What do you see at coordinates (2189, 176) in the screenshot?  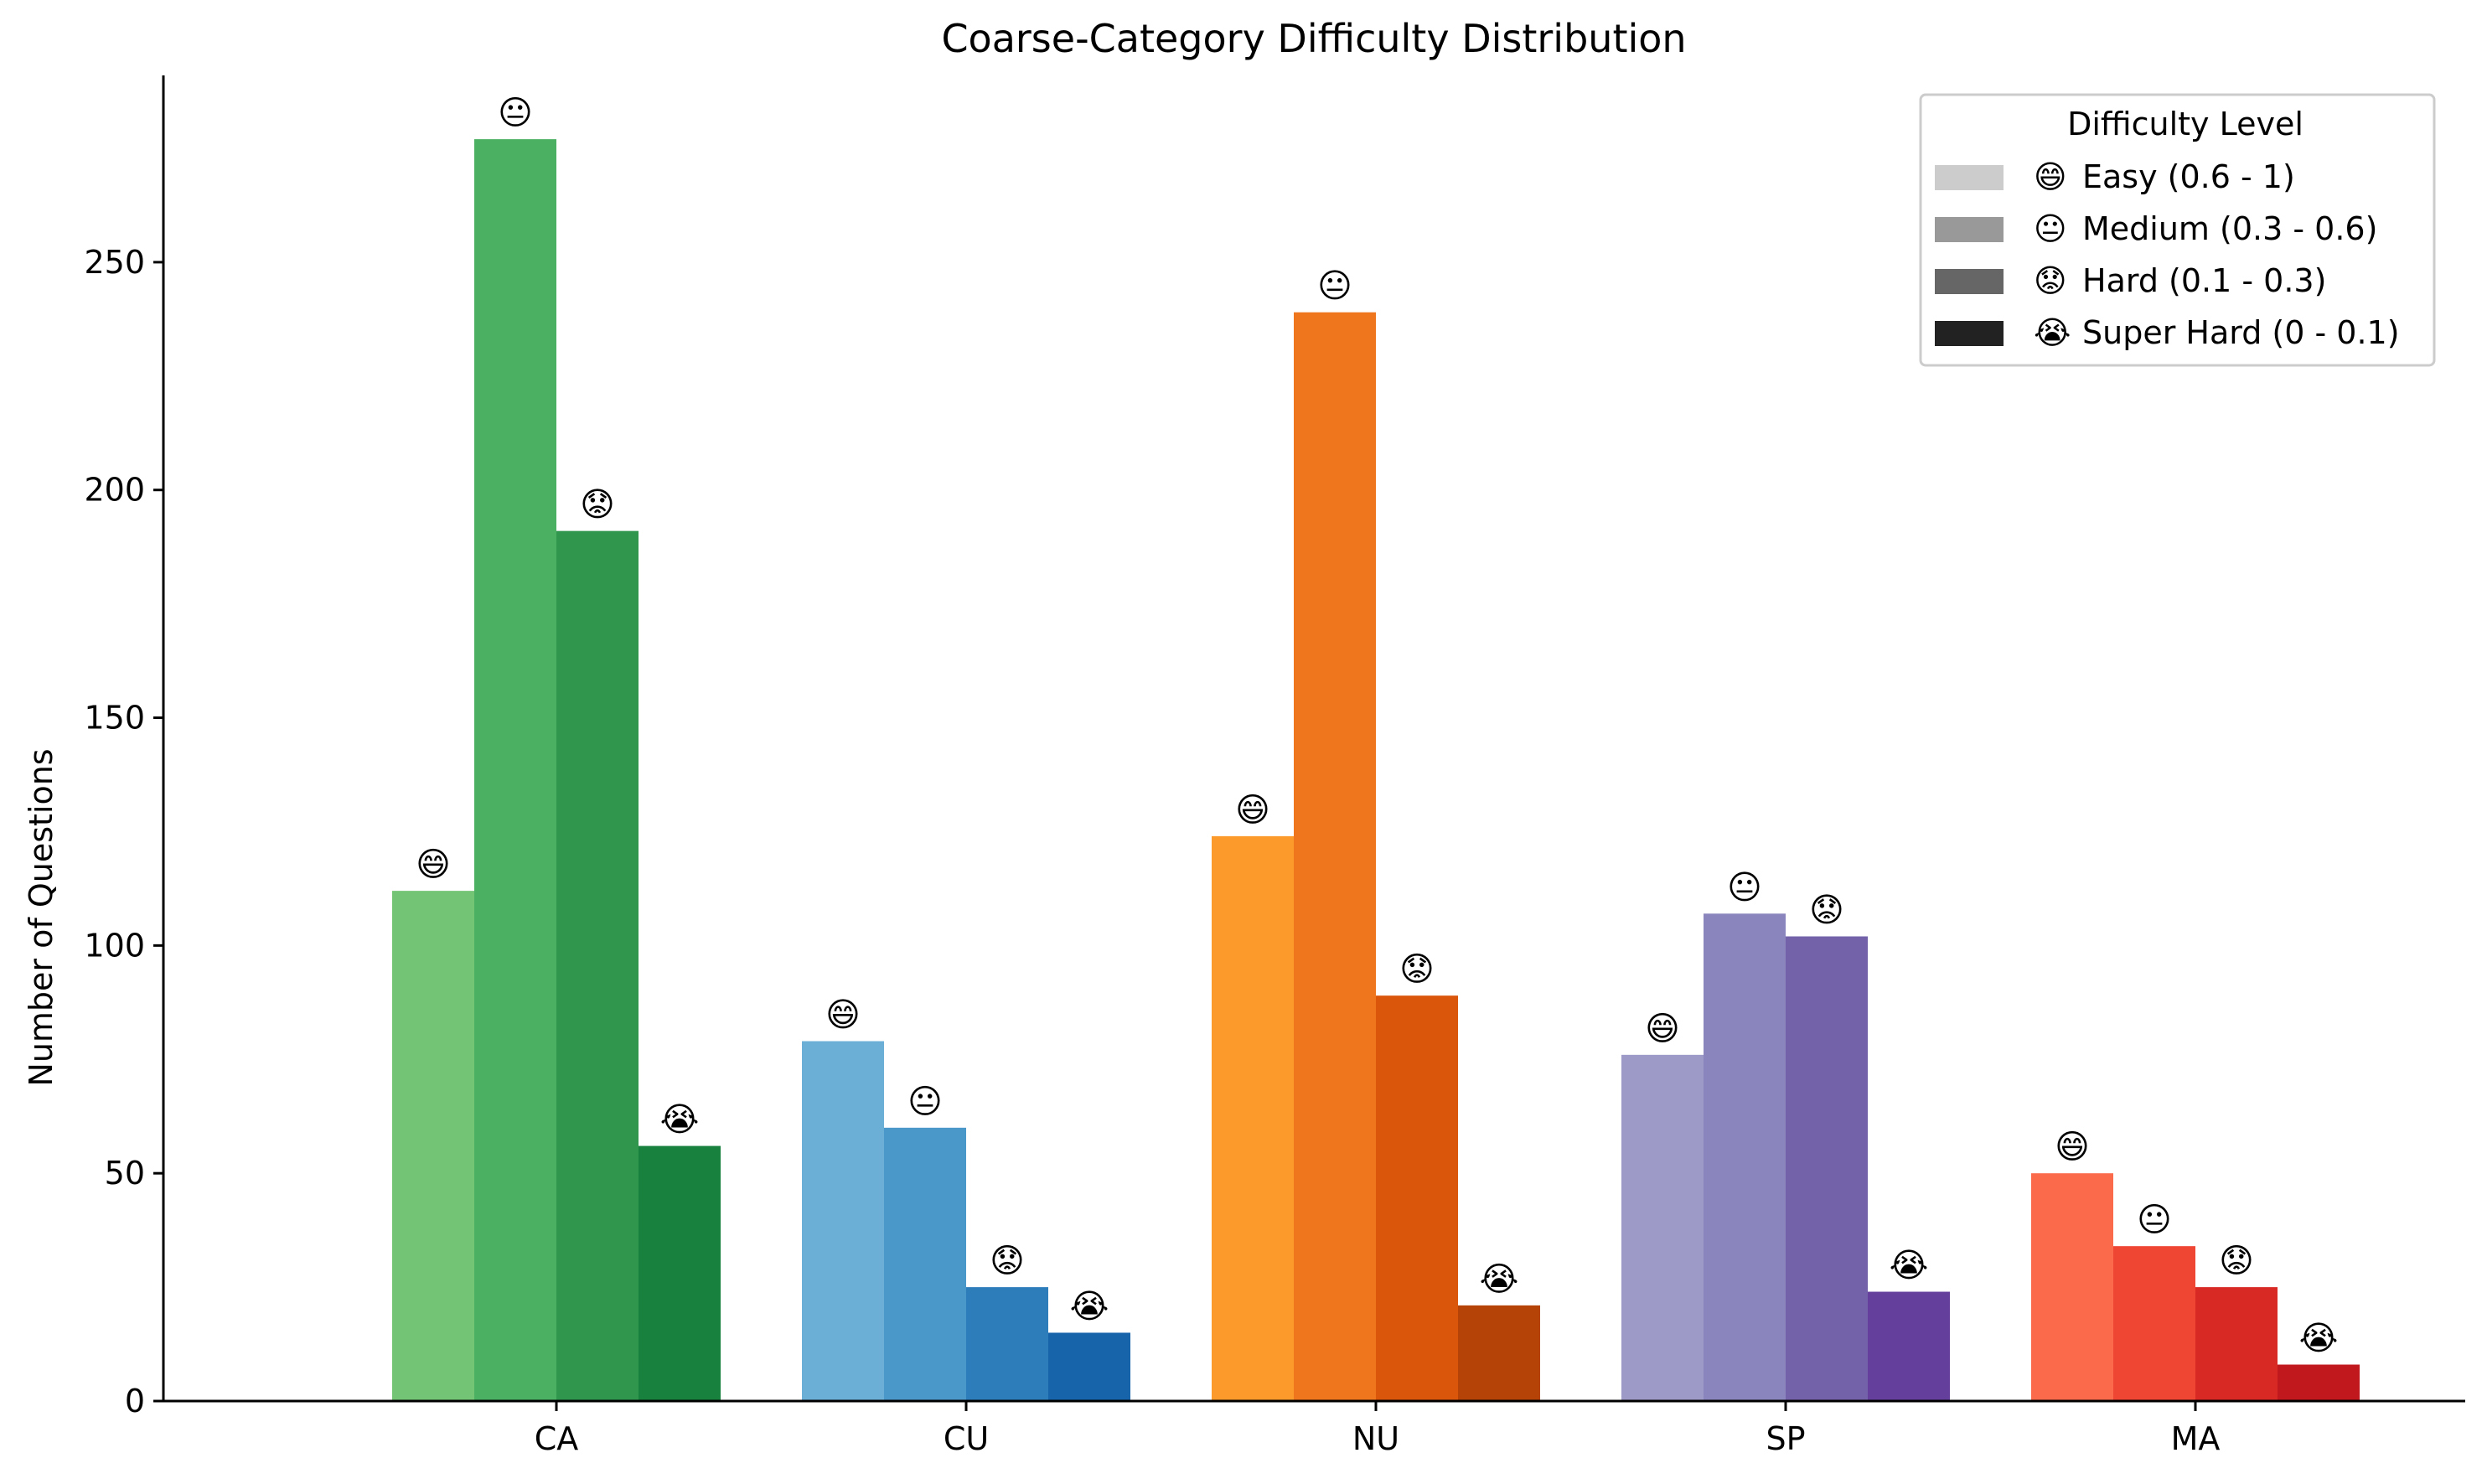 I see `legend-entry-label: Easy (0.6 - 1)` at bounding box center [2189, 176].